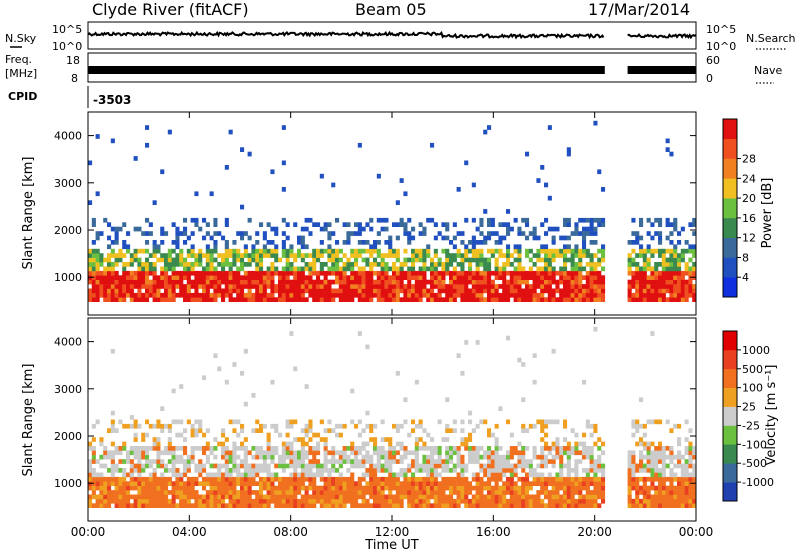 The image size is (800, 554). I want to click on power-ytick-label: 3000, so click(68, 183).